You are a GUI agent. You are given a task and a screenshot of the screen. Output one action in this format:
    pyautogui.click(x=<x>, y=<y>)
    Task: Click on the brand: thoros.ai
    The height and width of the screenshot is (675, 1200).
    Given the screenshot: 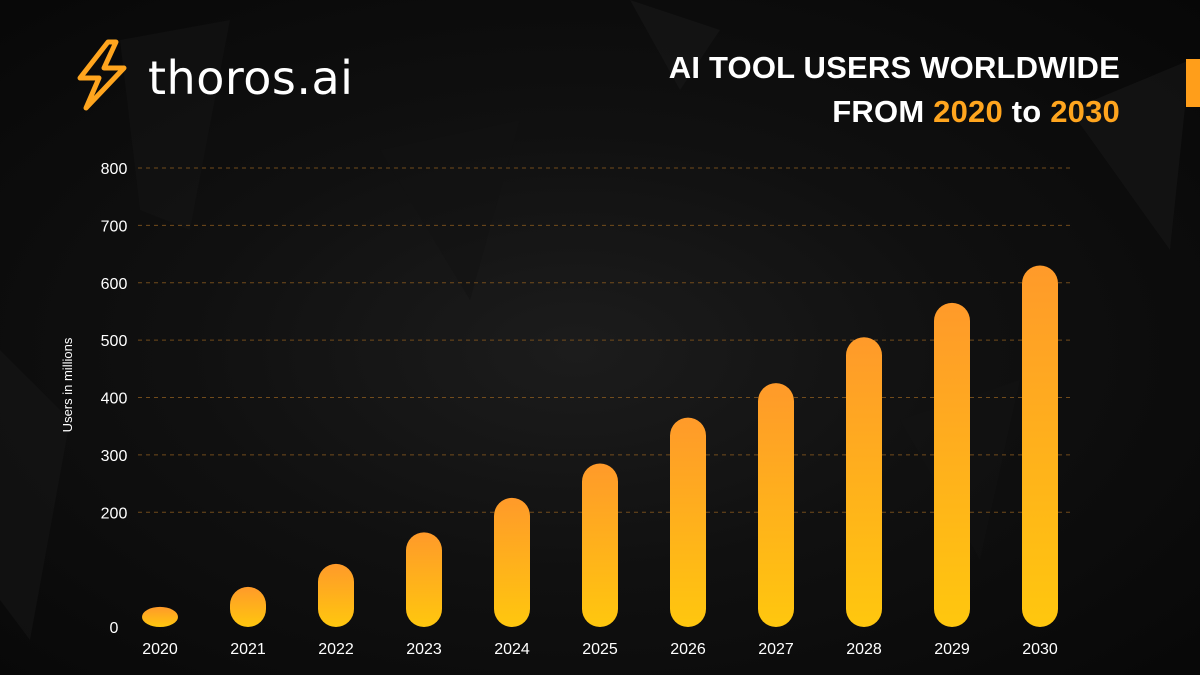 What is the action you would take?
    pyautogui.click(x=212, y=77)
    